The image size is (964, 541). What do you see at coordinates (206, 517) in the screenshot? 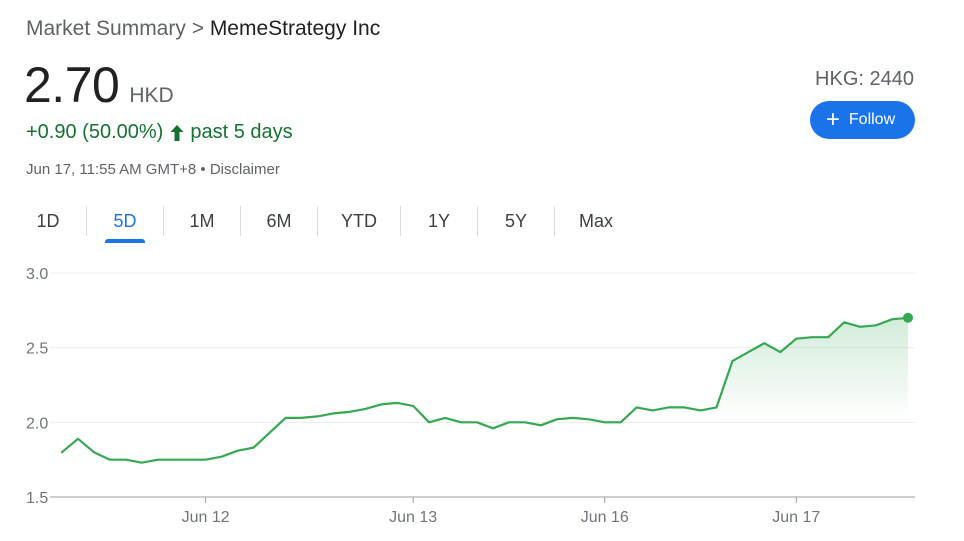
I see `x-tick-label: Jun 12` at bounding box center [206, 517].